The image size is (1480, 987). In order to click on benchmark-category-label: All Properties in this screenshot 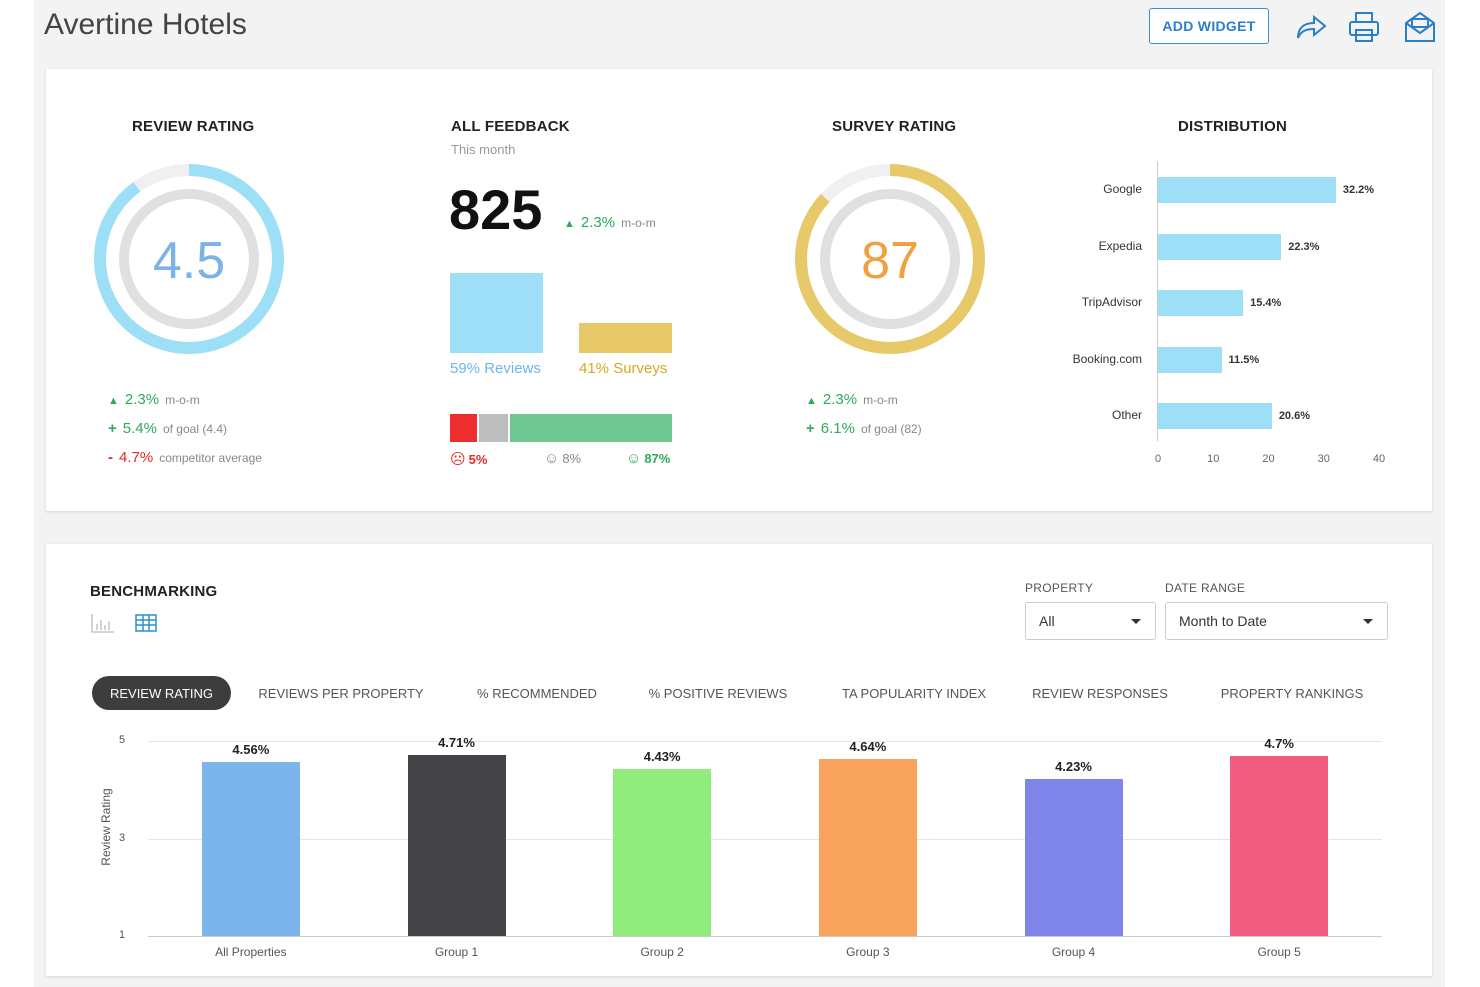, I will do `click(251, 952)`.